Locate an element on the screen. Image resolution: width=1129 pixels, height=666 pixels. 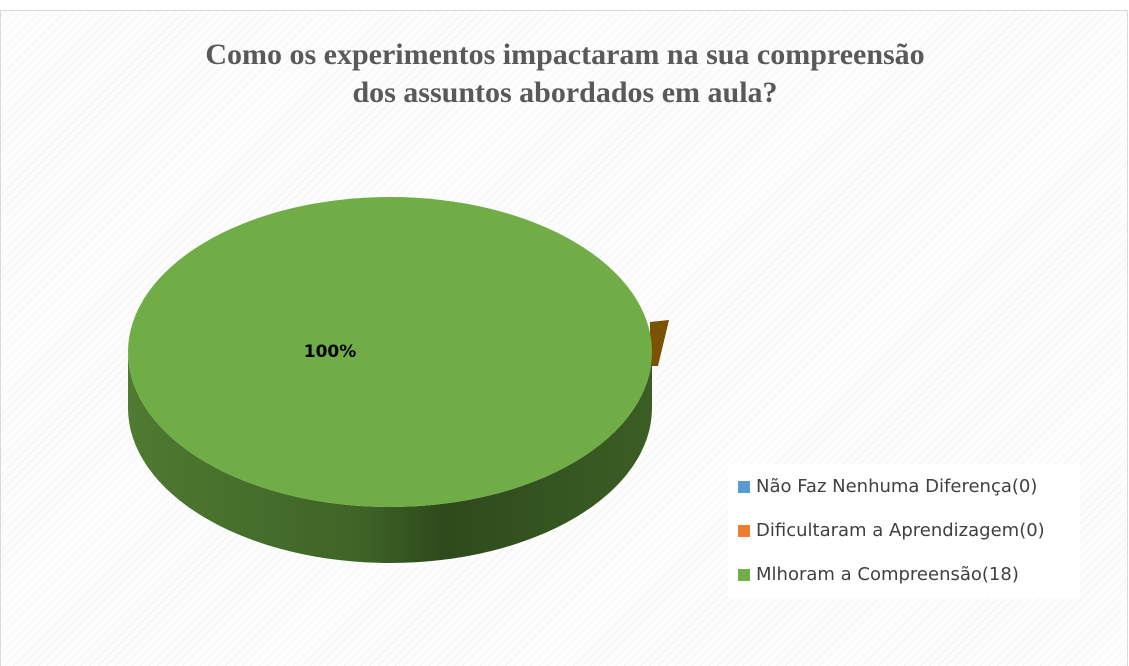
legend-label: Dificultaram a Aprendizagem(0) is located at coordinates (900, 530).